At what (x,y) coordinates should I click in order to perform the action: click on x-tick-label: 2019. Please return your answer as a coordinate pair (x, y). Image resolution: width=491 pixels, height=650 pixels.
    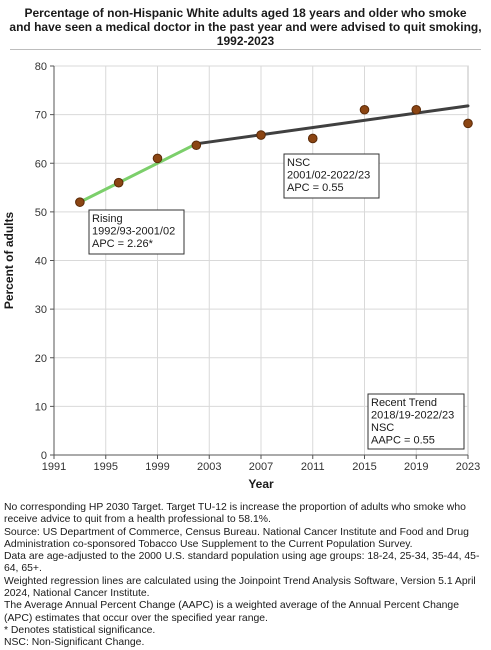
    Looking at the image, I should click on (416, 467).